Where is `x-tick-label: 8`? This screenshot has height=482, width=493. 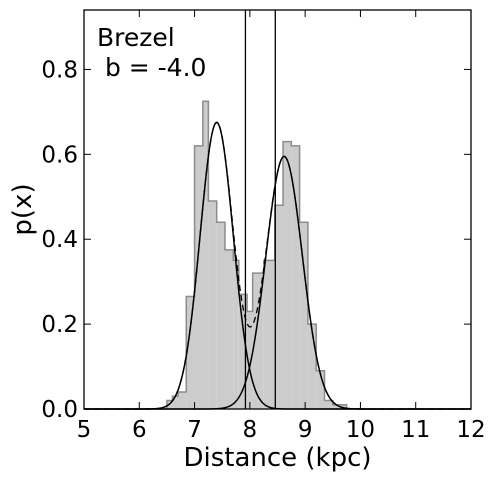
x-tick-label: 8 is located at coordinates (250, 430).